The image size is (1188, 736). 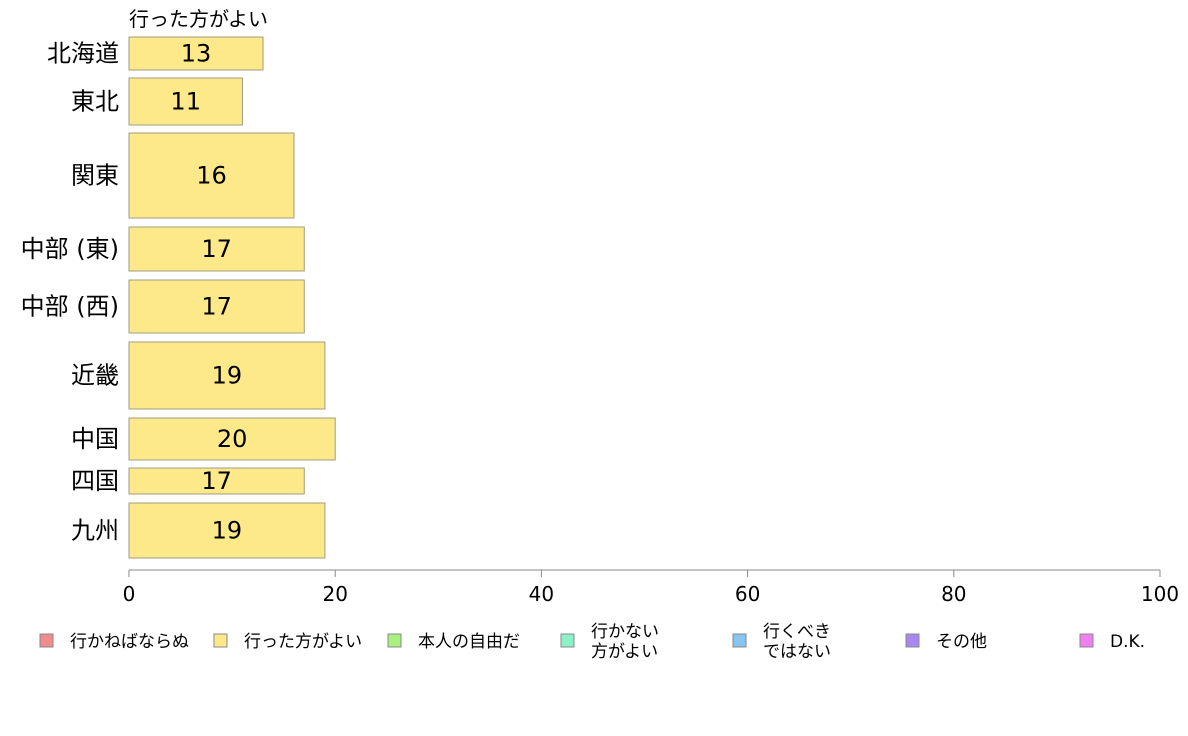 What do you see at coordinates (95, 481) in the screenshot?
I see `category-label: 四国` at bounding box center [95, 481].